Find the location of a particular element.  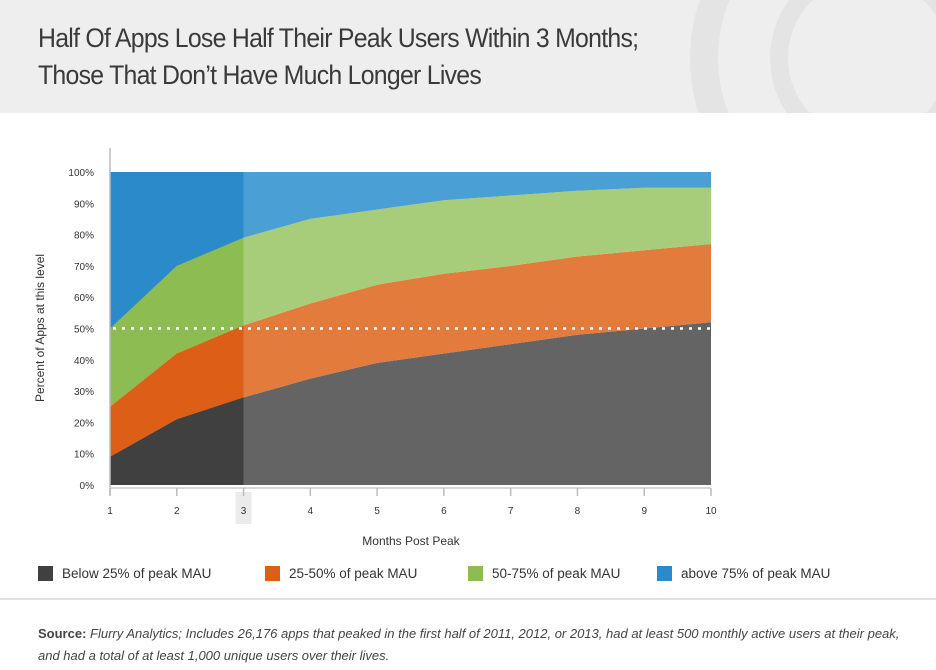

y-tick-label: 10% is located at coordinates (84, 455).